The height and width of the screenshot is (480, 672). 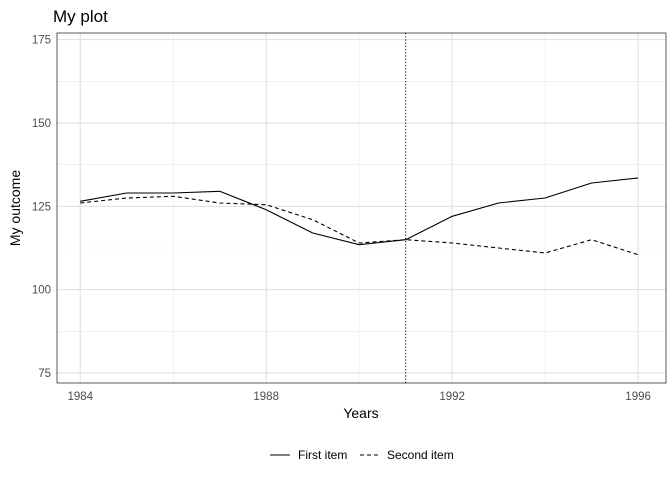 I want to click on y-tick-label: 100, so click(x=41, y=291).